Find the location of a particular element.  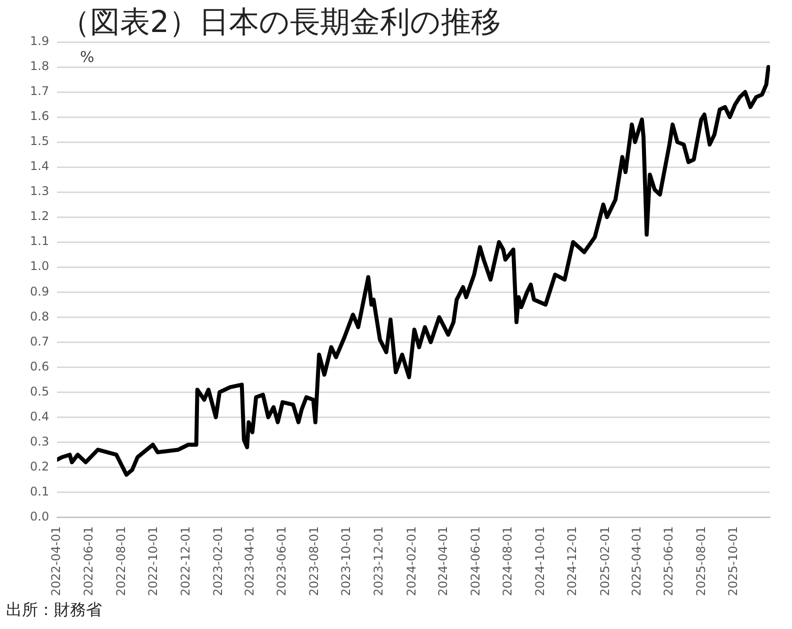

x-tick-label: 2025-06-01 is located at coordinates (669, 561).